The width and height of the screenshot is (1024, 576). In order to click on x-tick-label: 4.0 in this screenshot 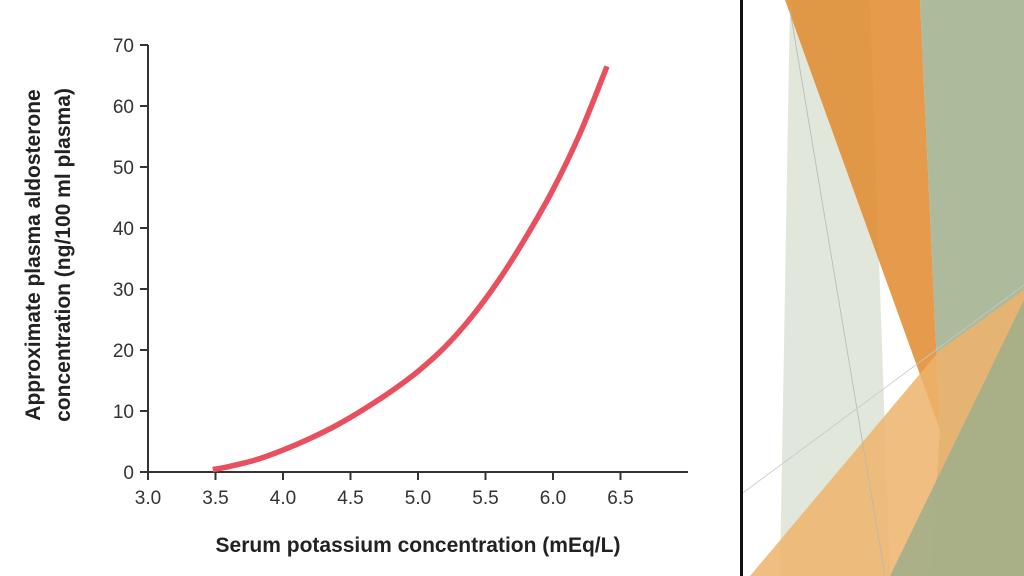, I will do `click(283, 498)`.